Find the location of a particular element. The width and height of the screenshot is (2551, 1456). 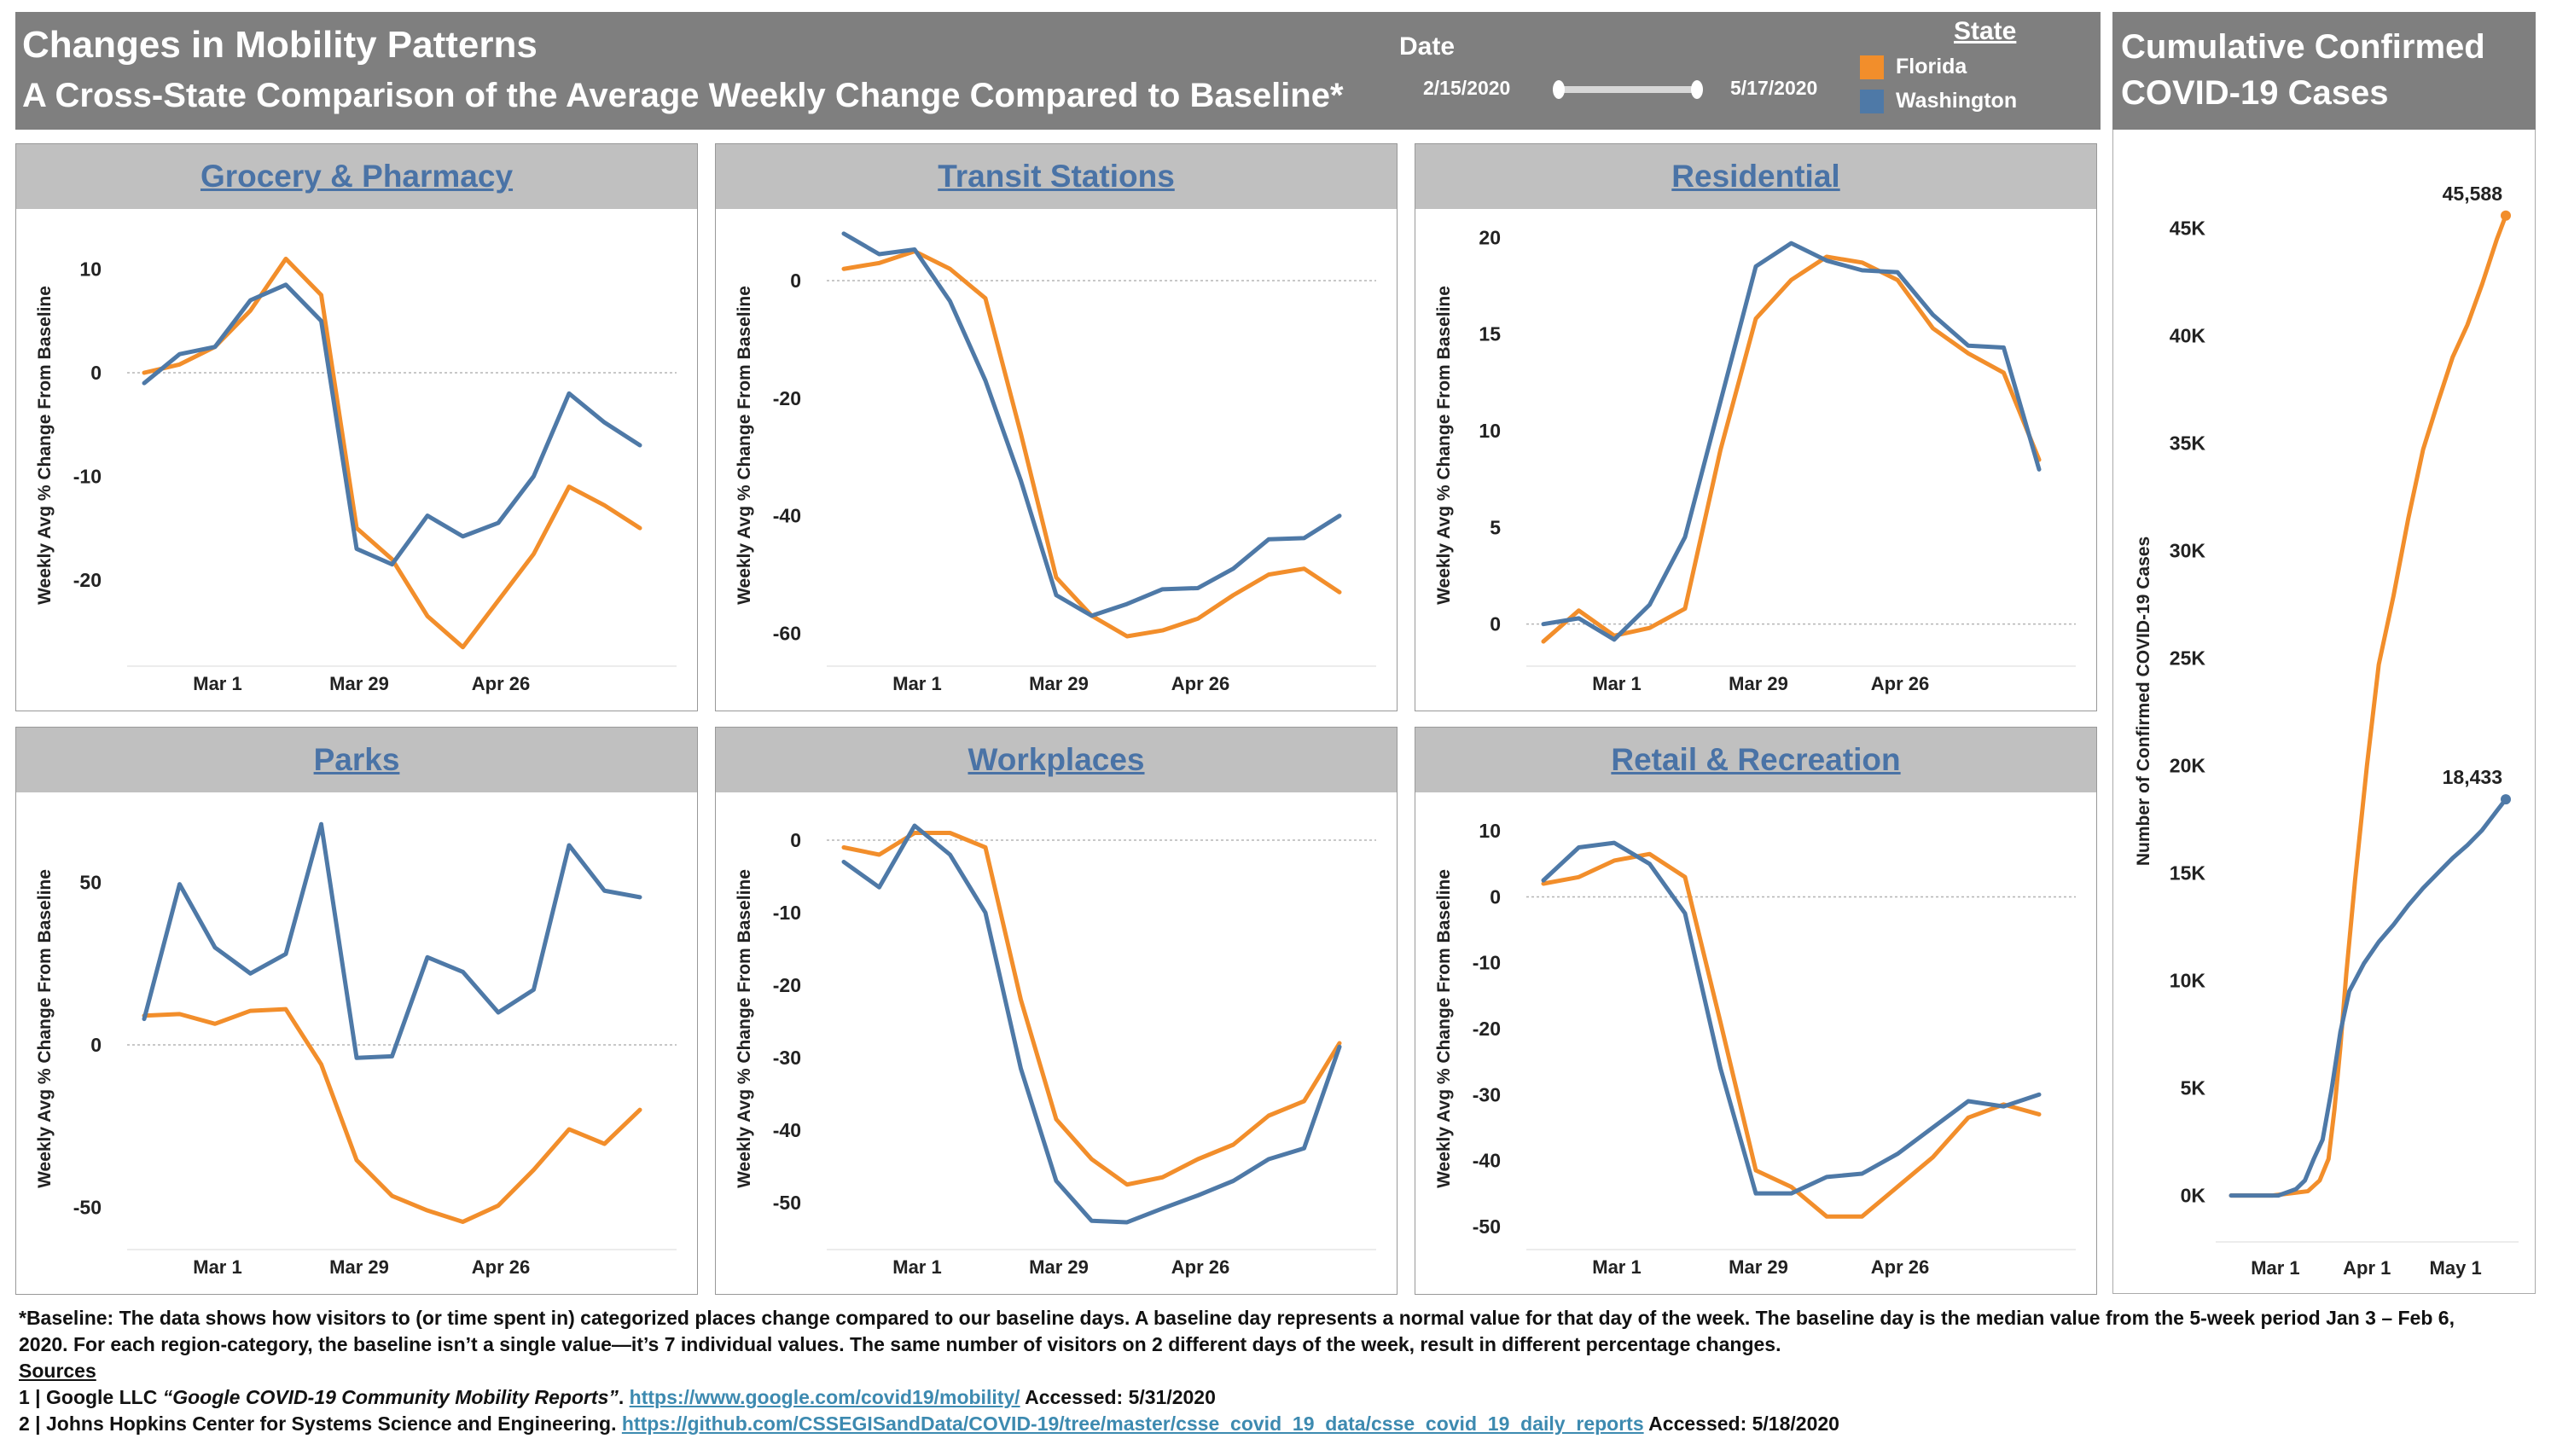

source-1-link: https://www.google.com/covid19/mobility/ is located at coordinates (825, 1397).